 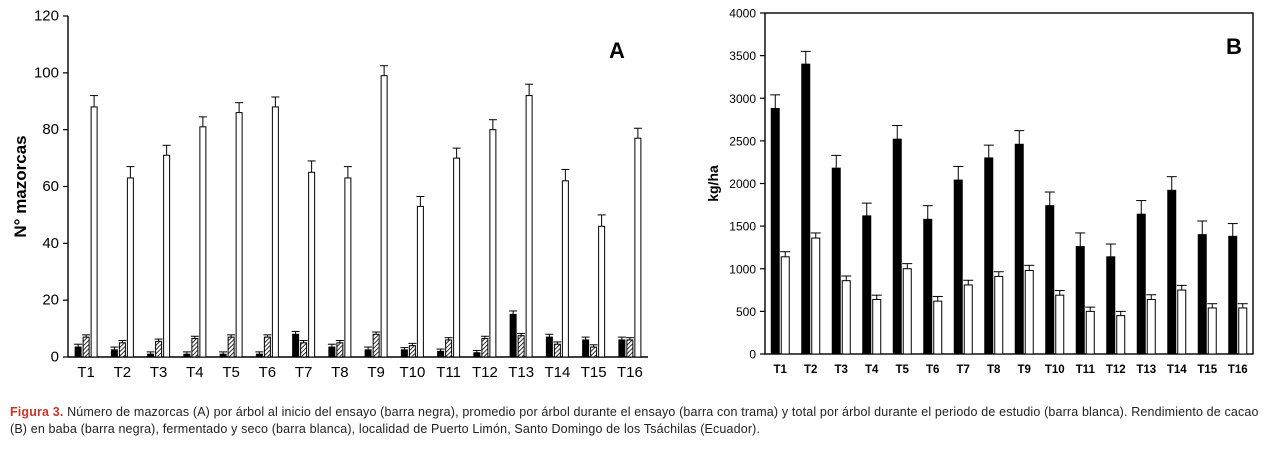 What do you see at coordinates (742, 14) in the screenshot?
I see `chart-b-y-tick-label: 4000` at bounding box center [742, 14].